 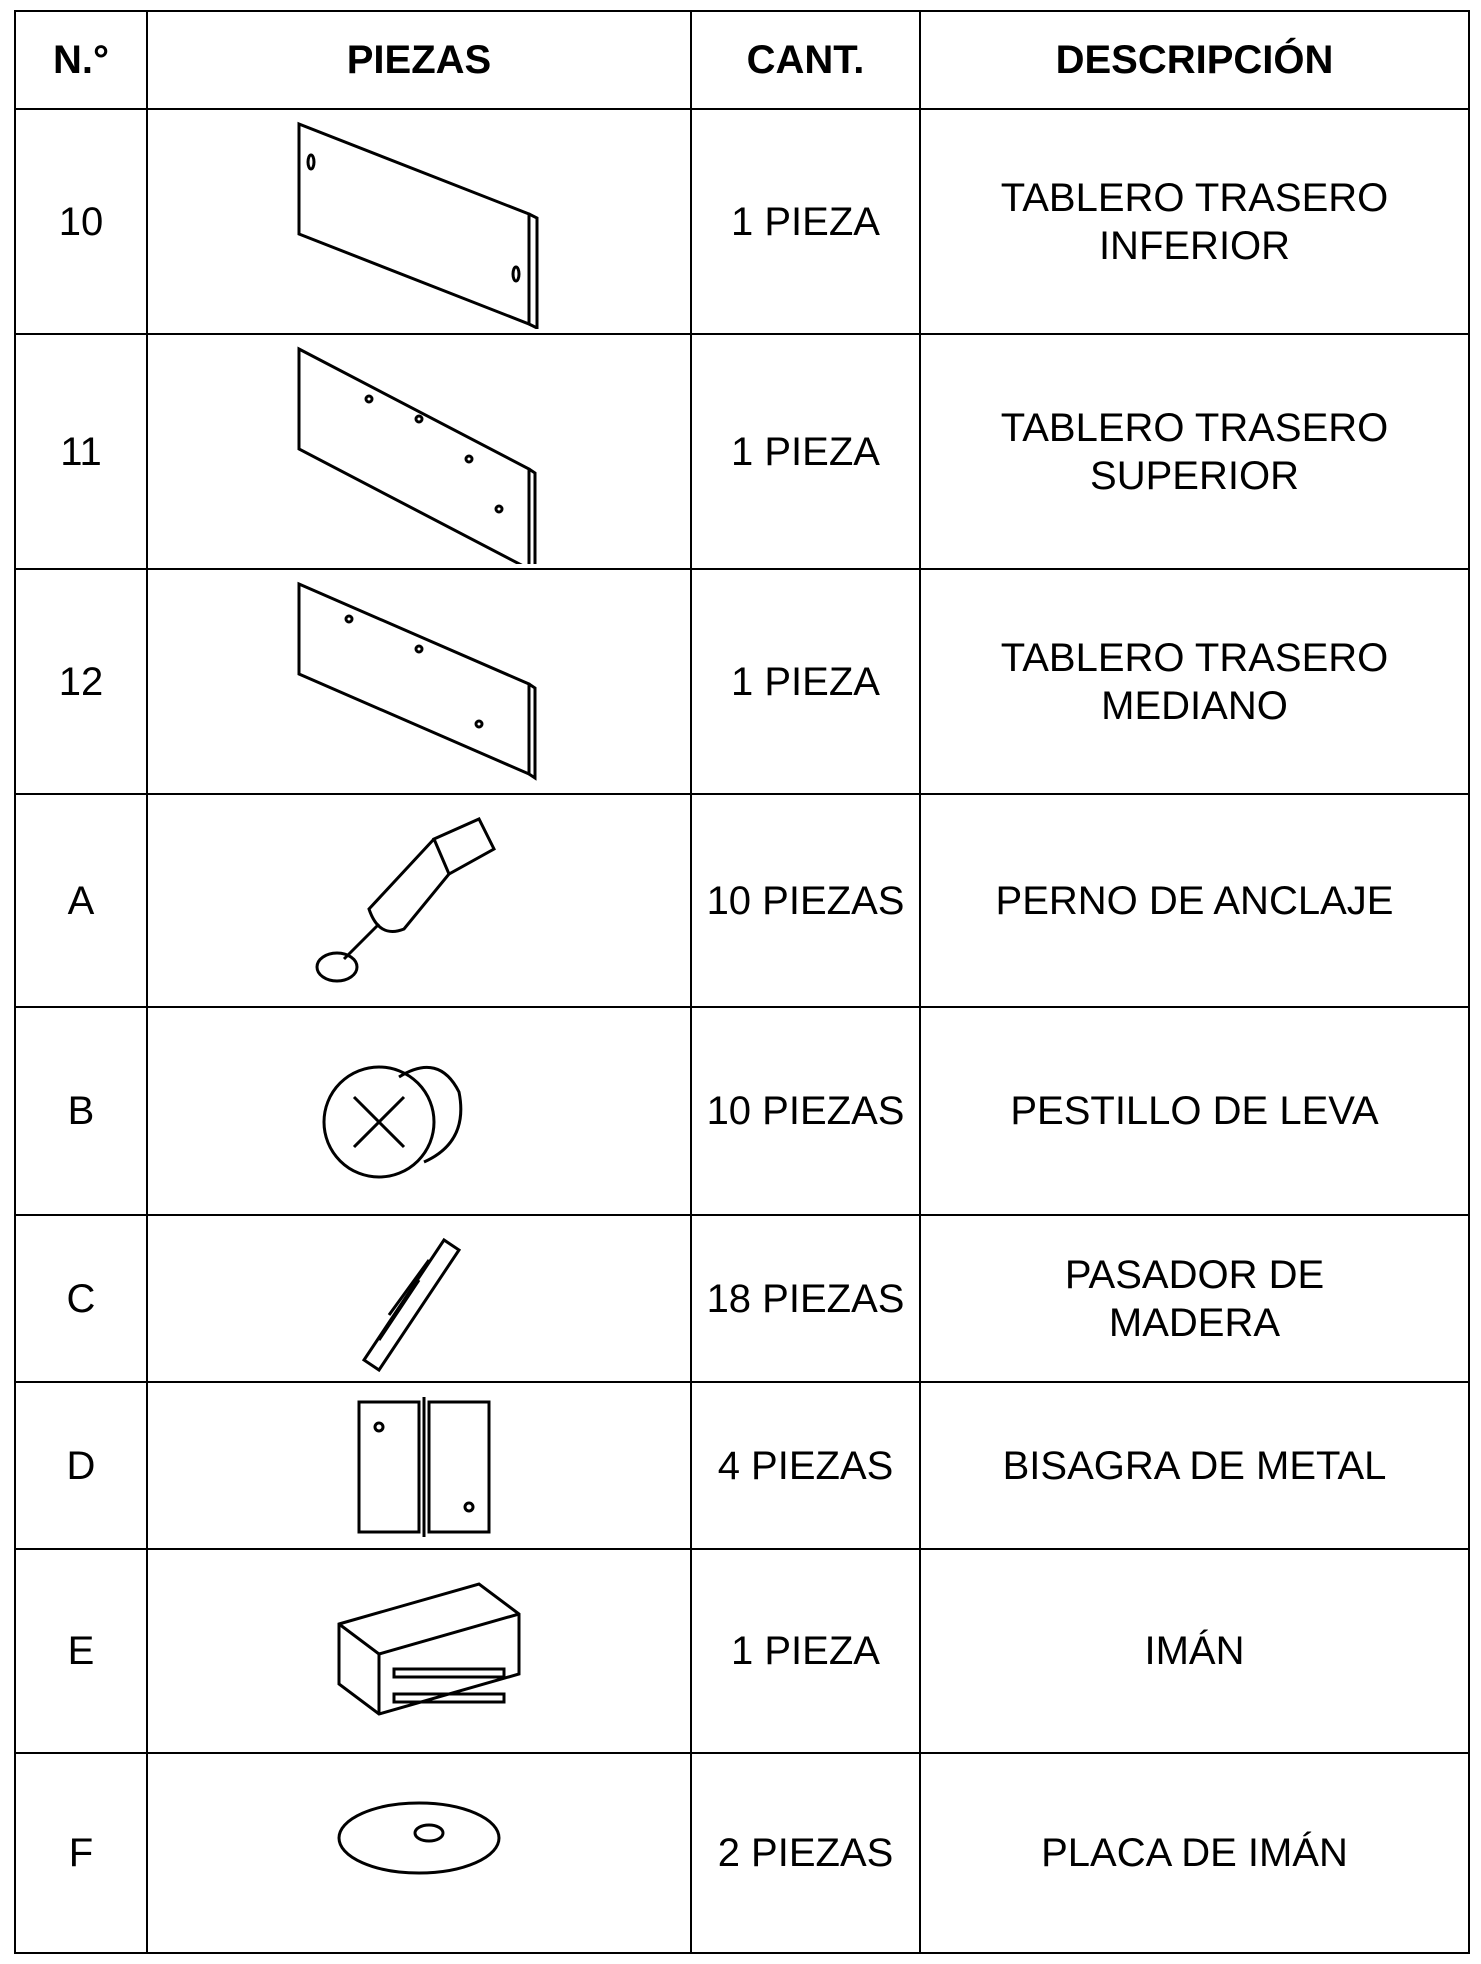 I want to click on header-cell: N.°, so click(x=81, y=60).